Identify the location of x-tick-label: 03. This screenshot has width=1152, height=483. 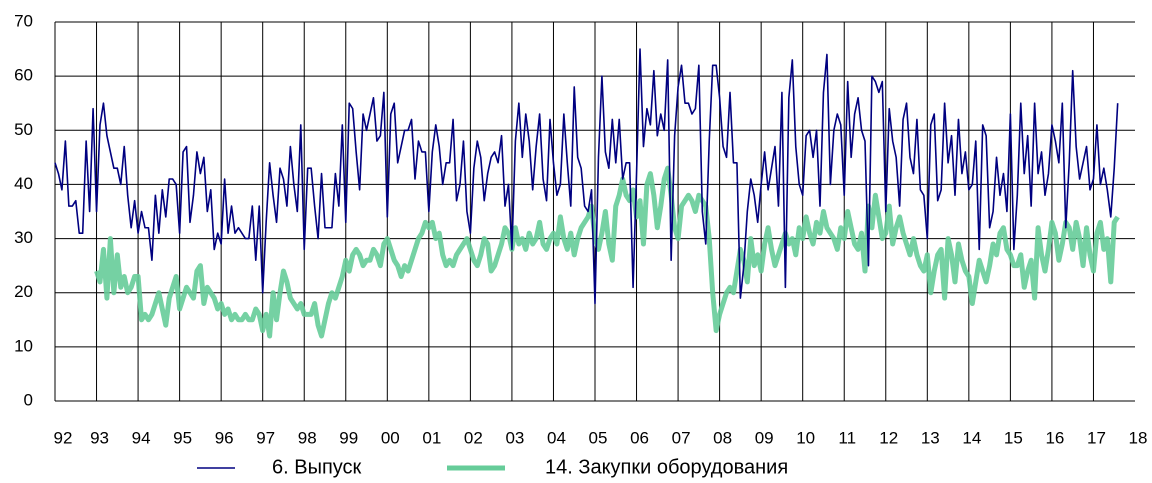
(514, 437).